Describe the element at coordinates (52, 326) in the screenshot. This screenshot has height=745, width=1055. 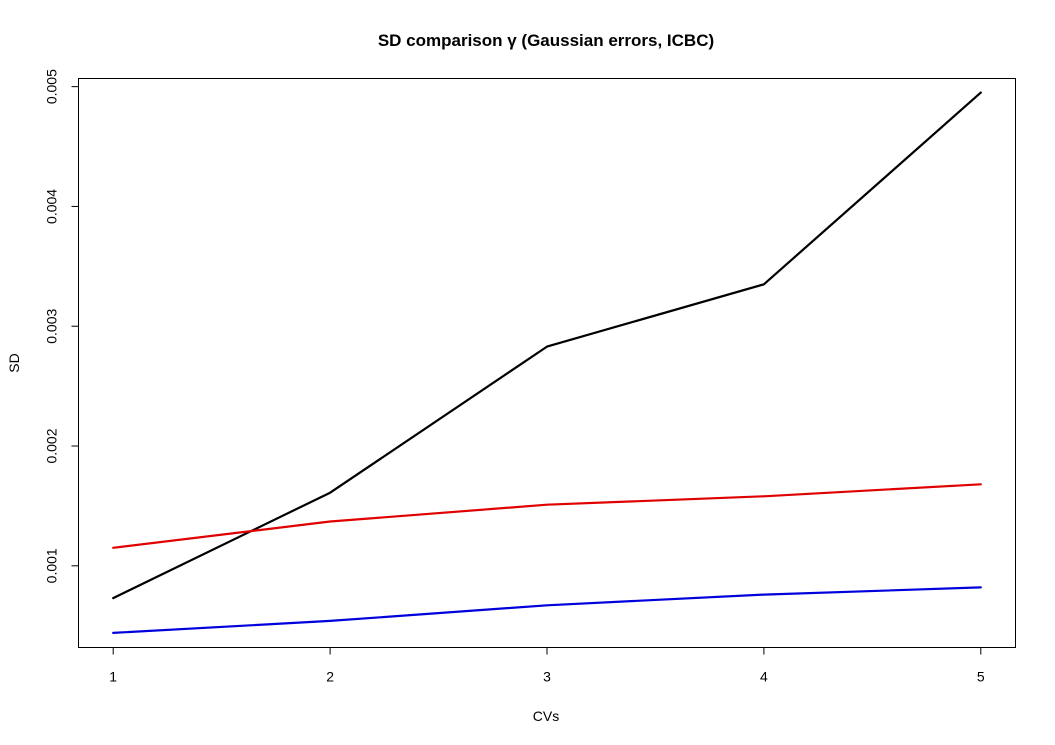
I see `y-tick-label: 0.003` at that location.